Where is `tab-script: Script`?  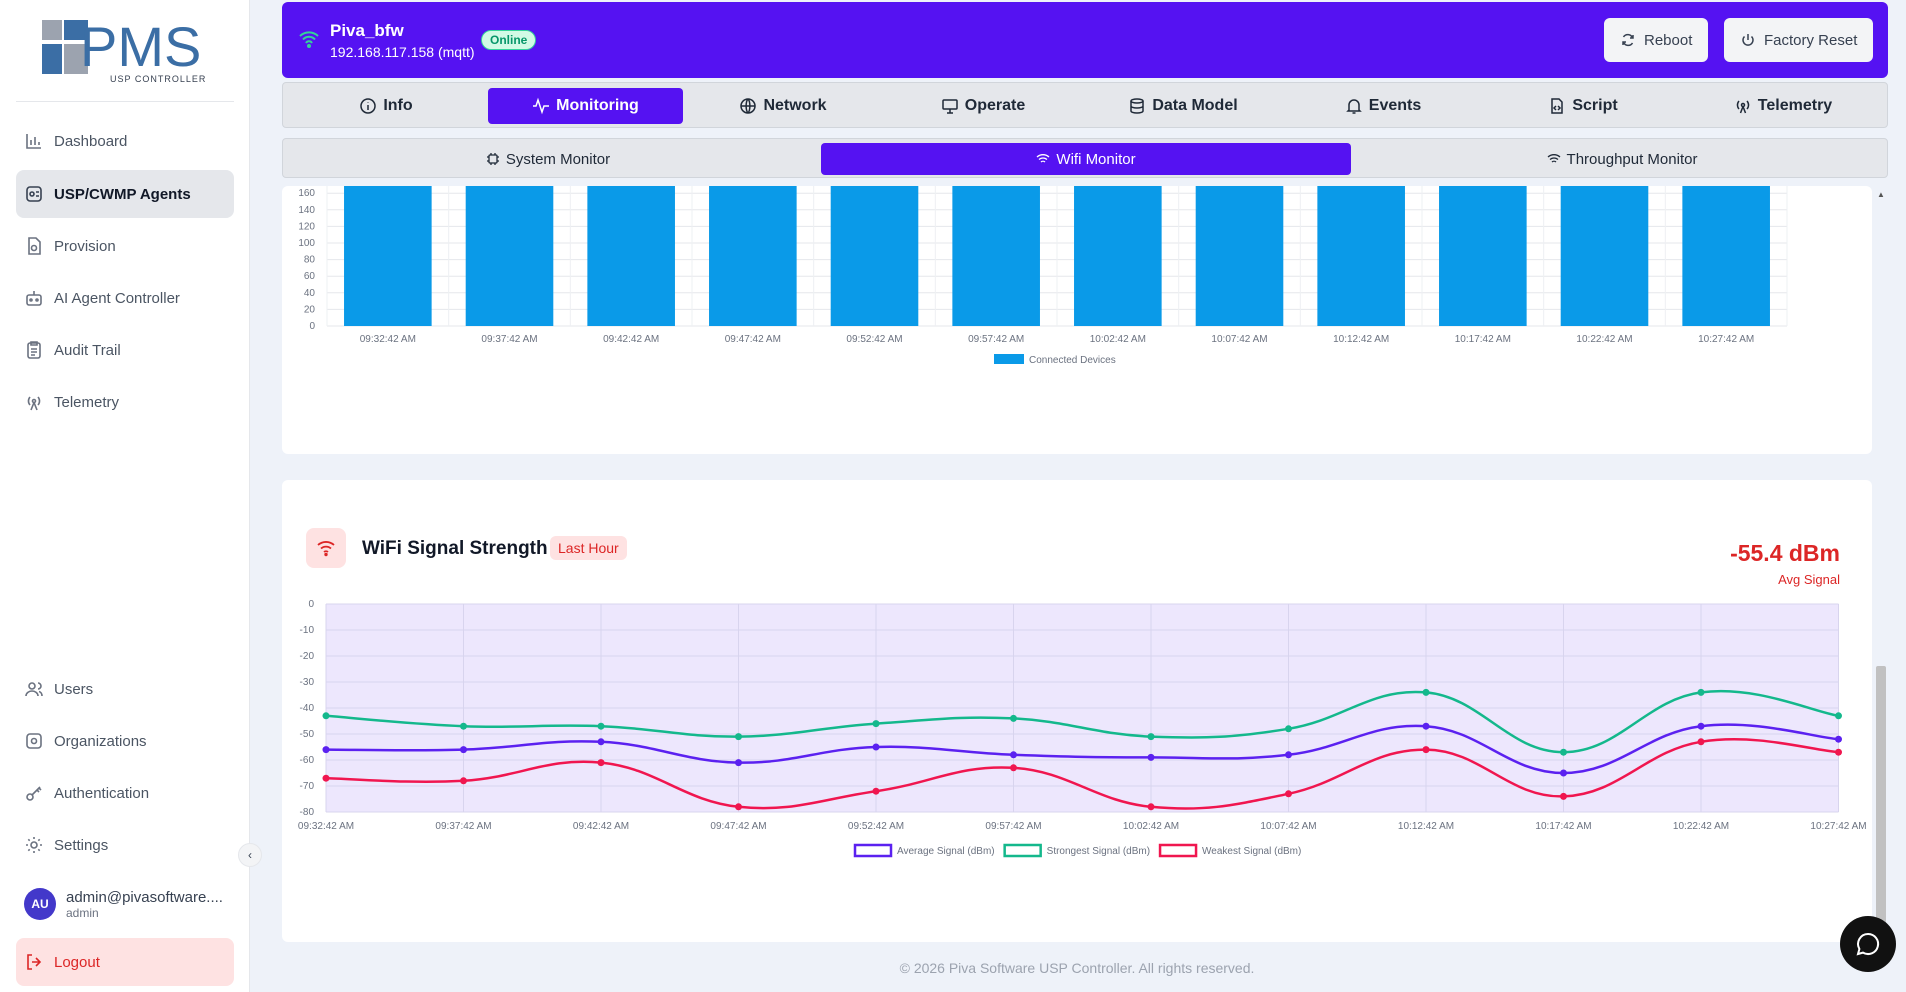 tab-script: Script is located at coordinates (1583, 106).